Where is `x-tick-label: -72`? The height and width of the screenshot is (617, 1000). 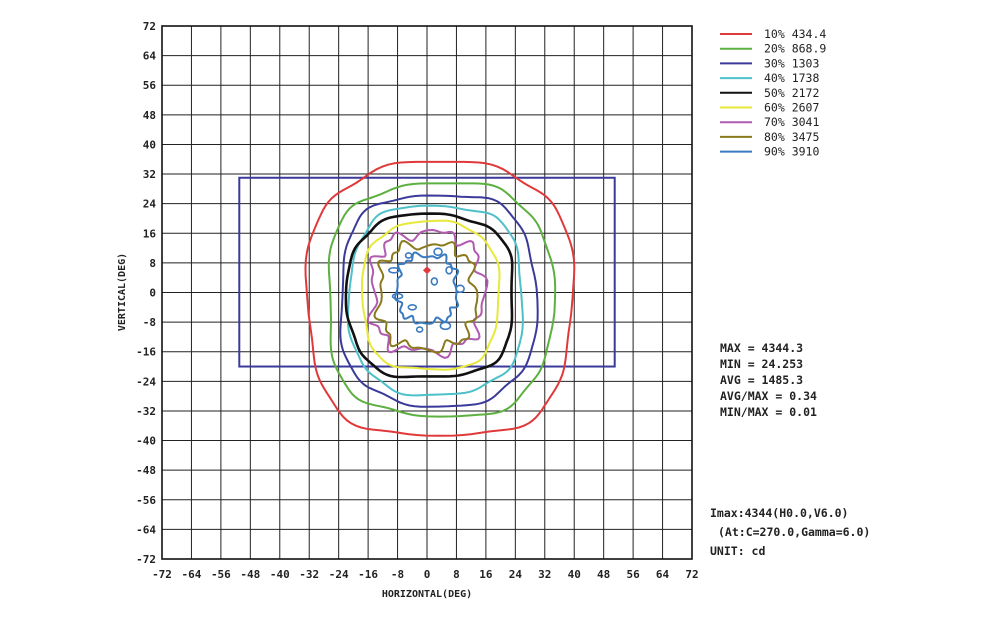
x-tick-label: -72 is located at coordinates (162, 574).